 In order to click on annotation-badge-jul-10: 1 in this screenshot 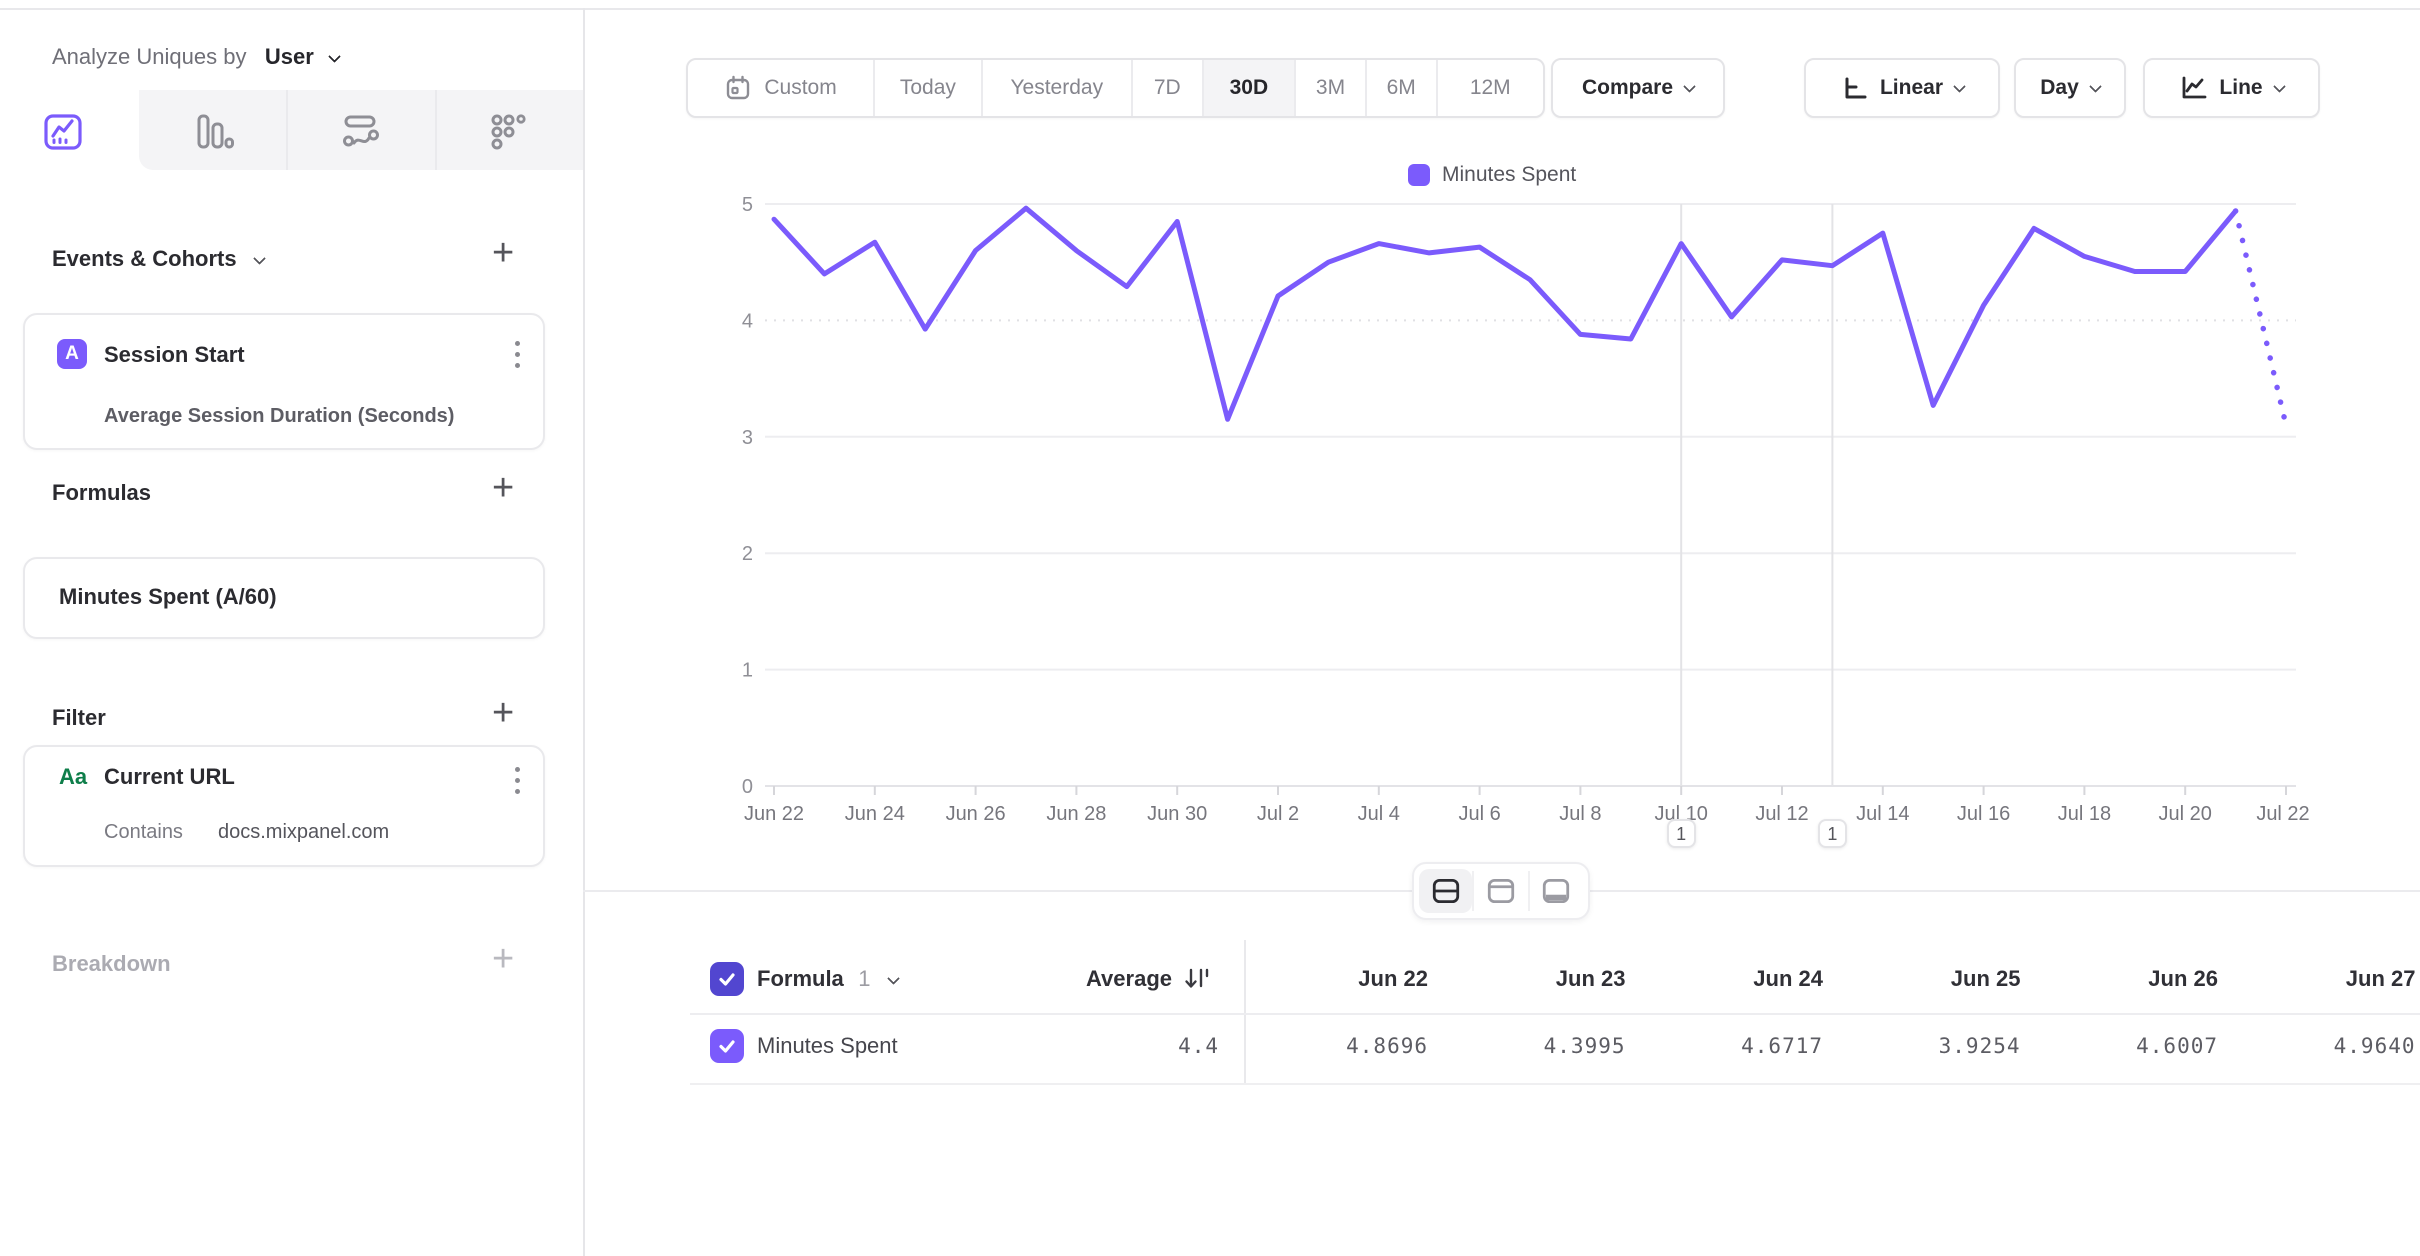, I will do `click(1681, 833)`.